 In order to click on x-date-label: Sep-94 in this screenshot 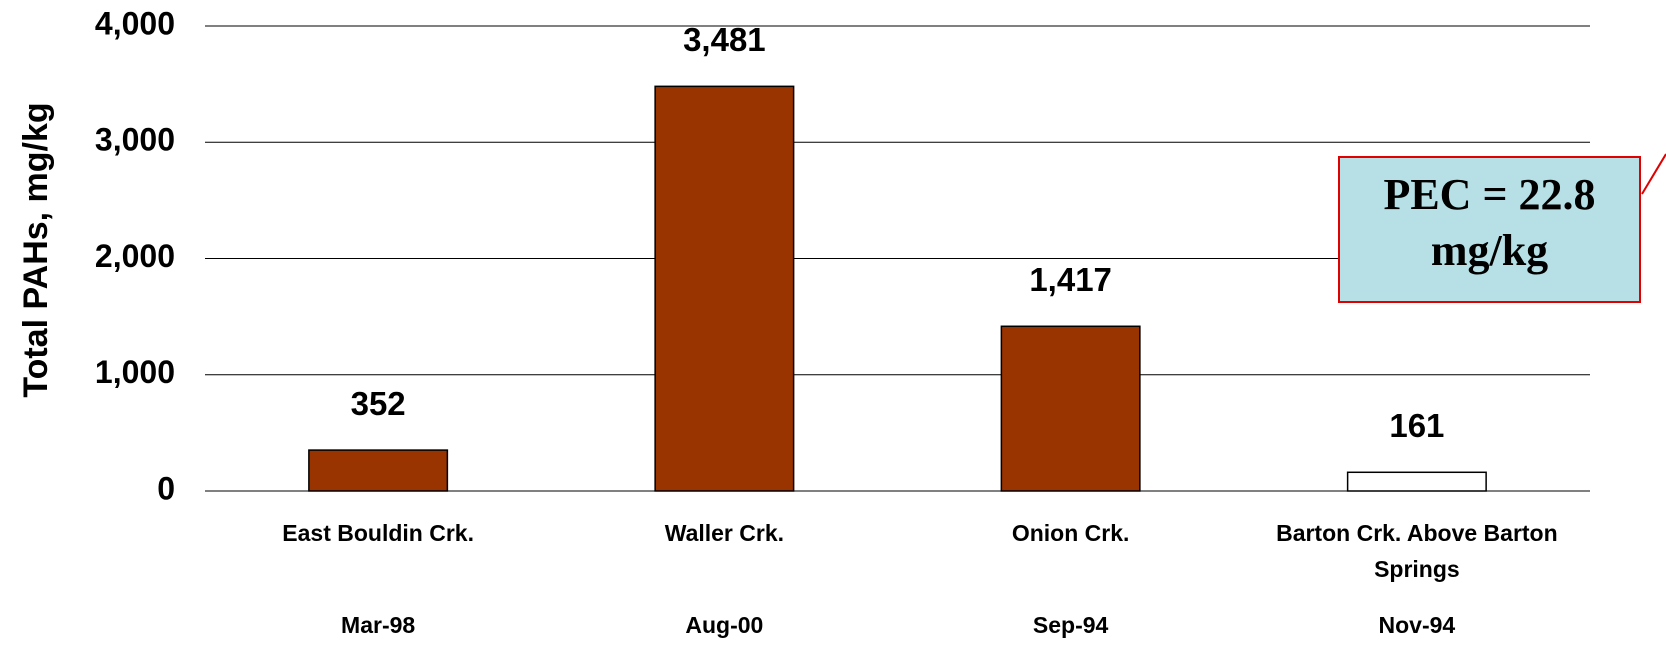, I will do `click(1071, 625)`.